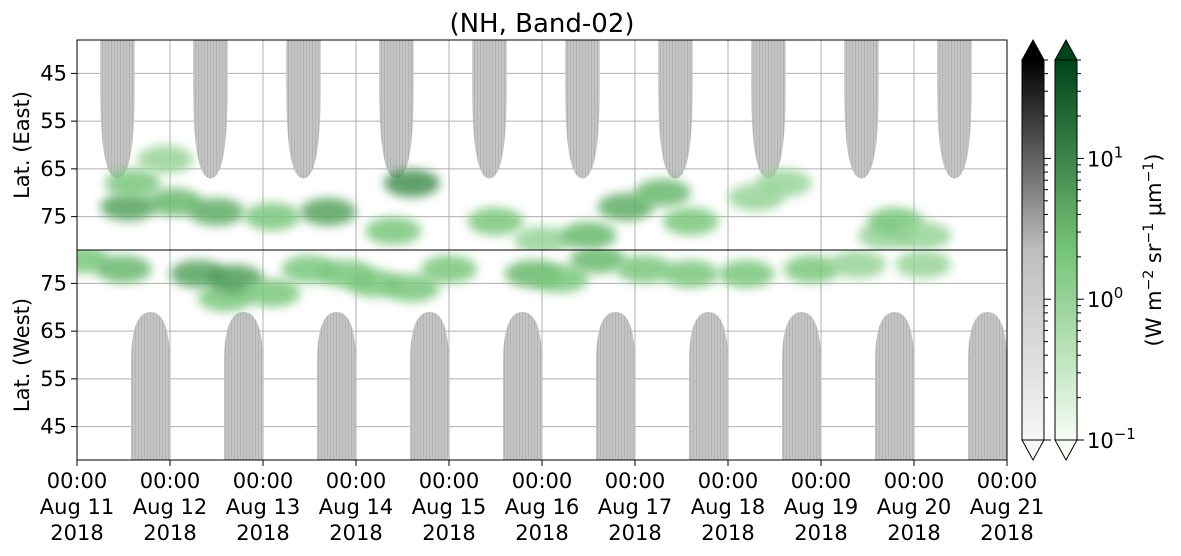 The image size is (1181, 556). What do you see at coordinates (356, 507) in the screenshot?
I see `x-tick-label: 00:00 Aug 14 2018` at bounding box center [356, 507].